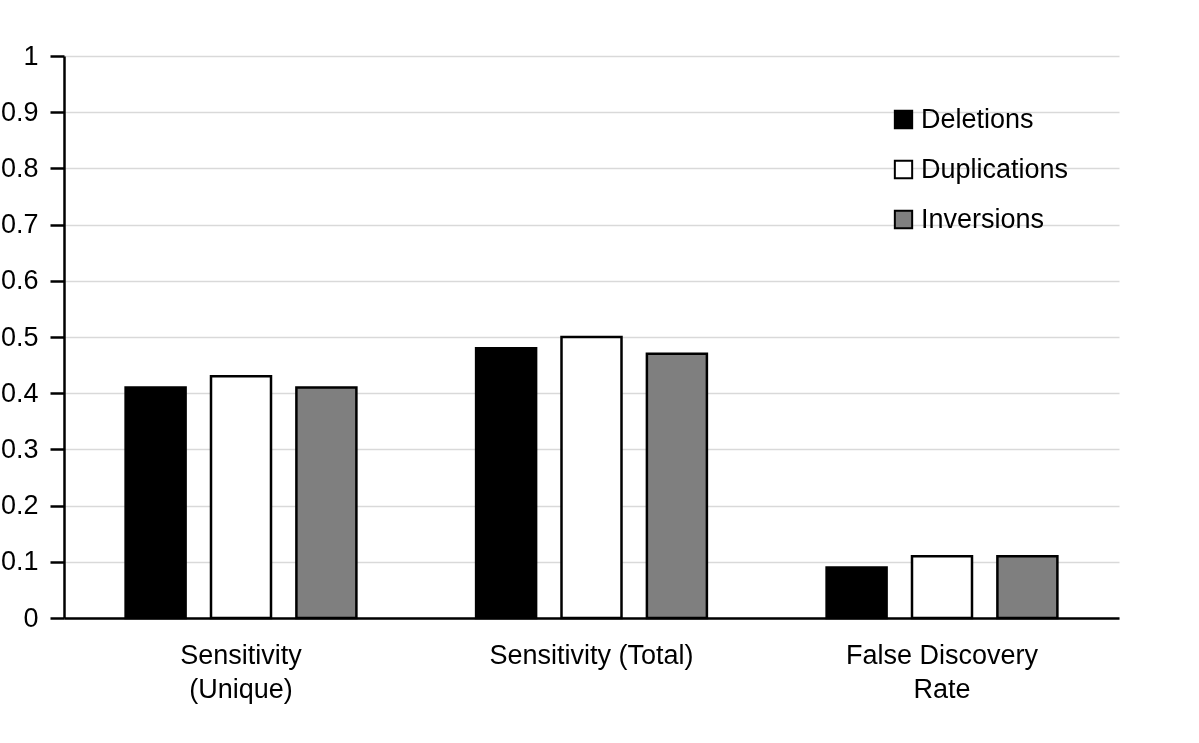 This screenshot has height=743, width=1199. I want to click on y-tick-label: 0.7, so click(19, 224).